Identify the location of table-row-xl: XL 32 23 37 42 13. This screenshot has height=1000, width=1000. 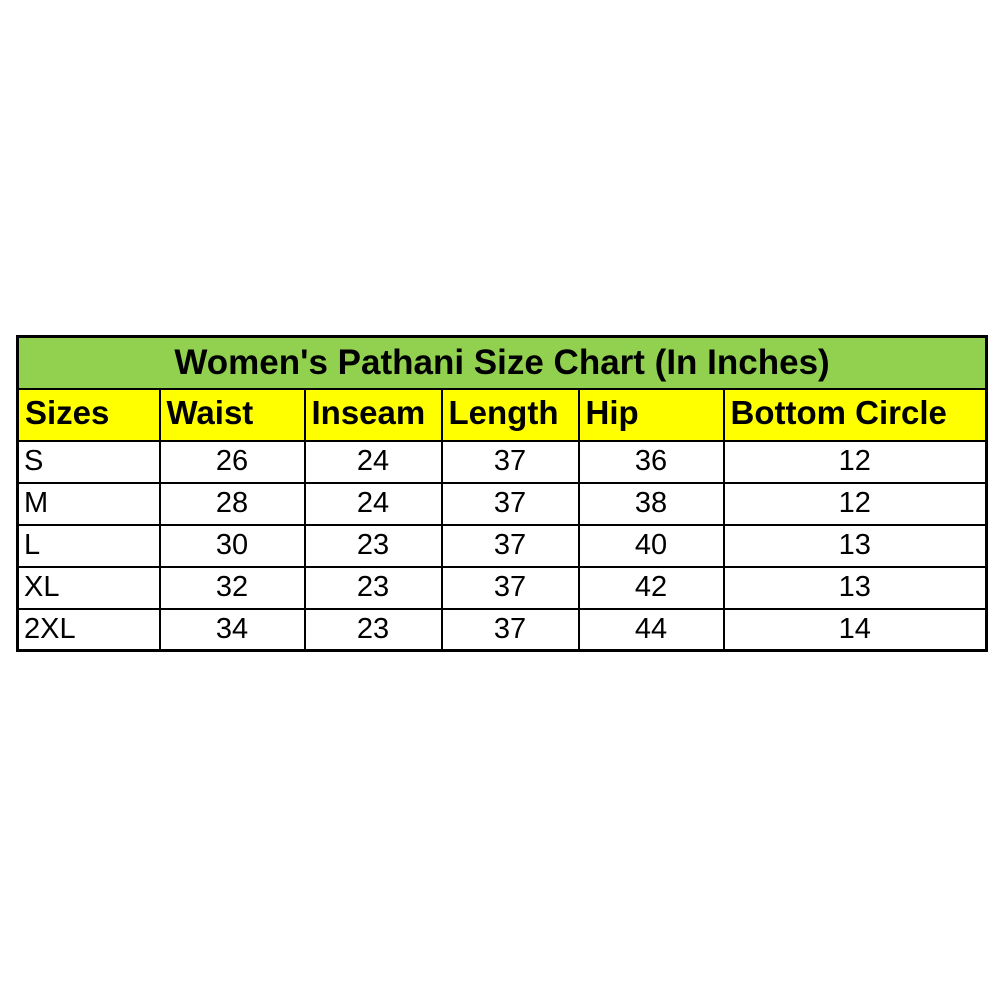
(502, 587).